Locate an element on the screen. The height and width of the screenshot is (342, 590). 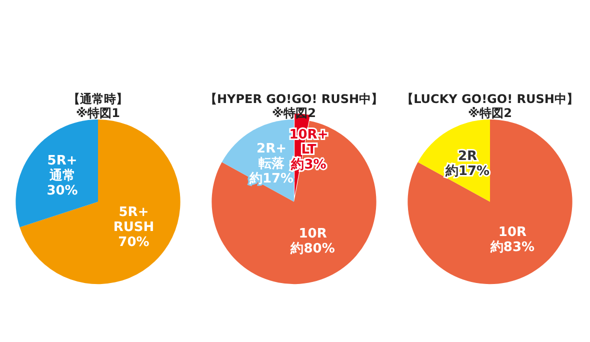
slice-label: 2R is located at coordinates (468, 156).